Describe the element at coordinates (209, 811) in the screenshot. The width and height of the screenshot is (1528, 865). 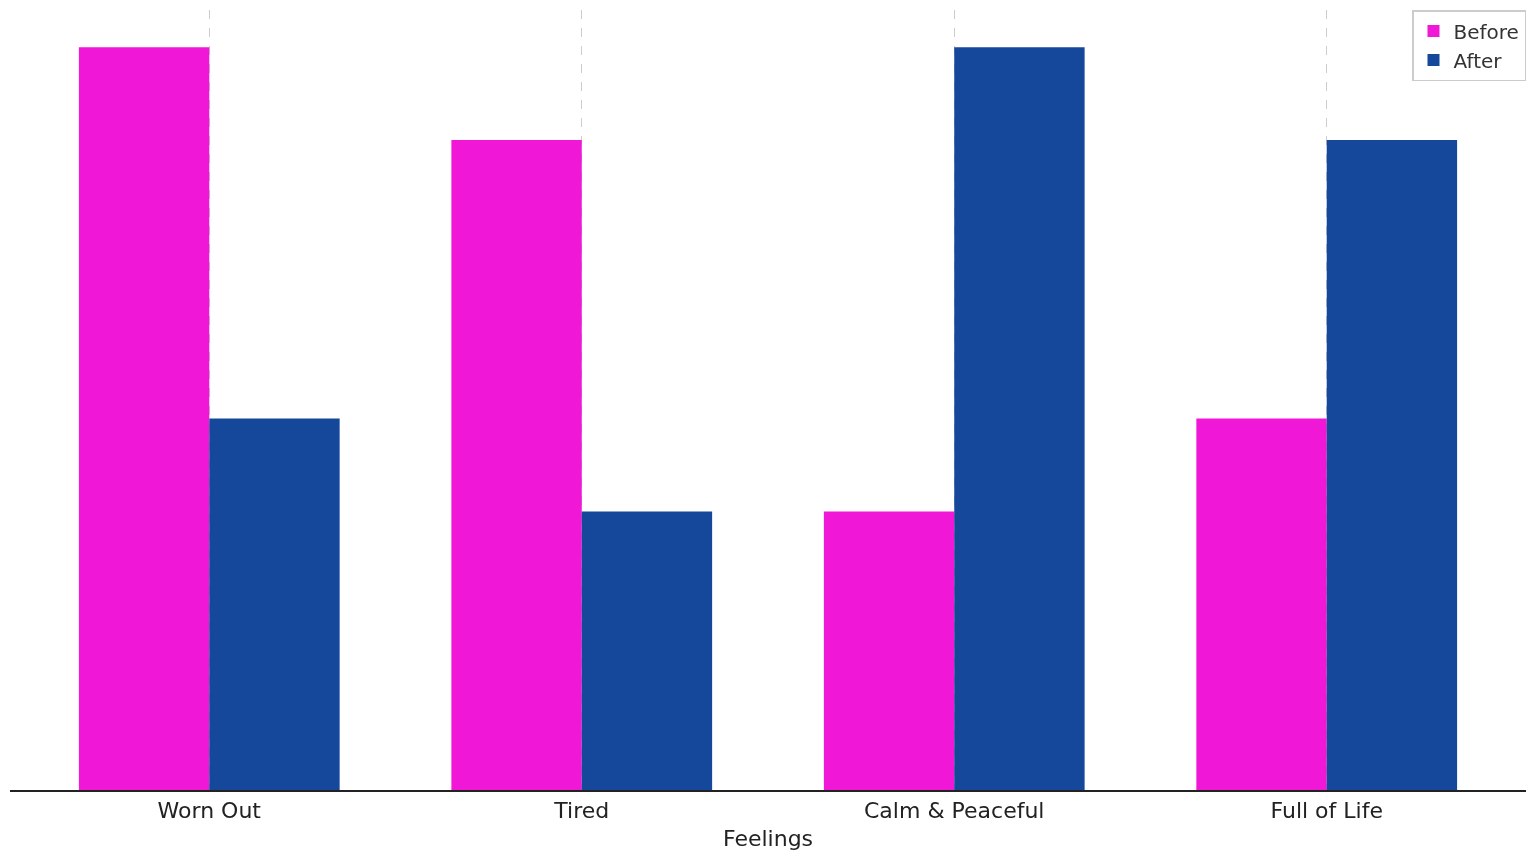
I see `x-tick-label: Worn Out` at that location.